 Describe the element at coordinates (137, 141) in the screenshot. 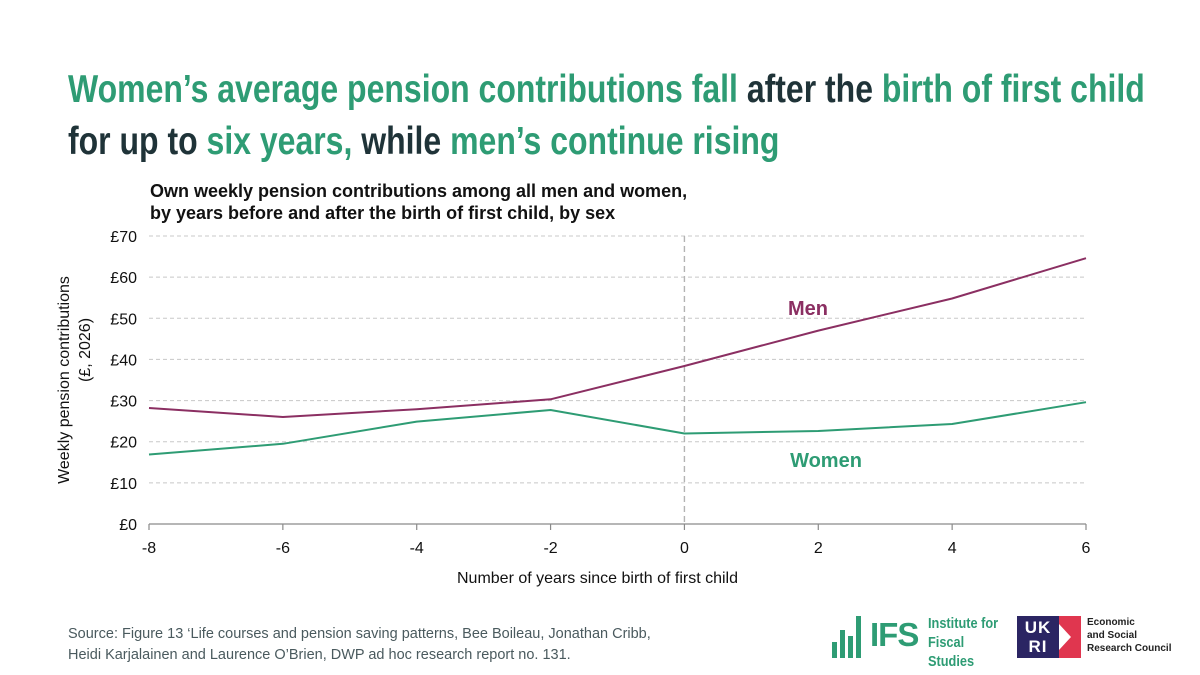

I see `headline-segment: for up to` at that location.